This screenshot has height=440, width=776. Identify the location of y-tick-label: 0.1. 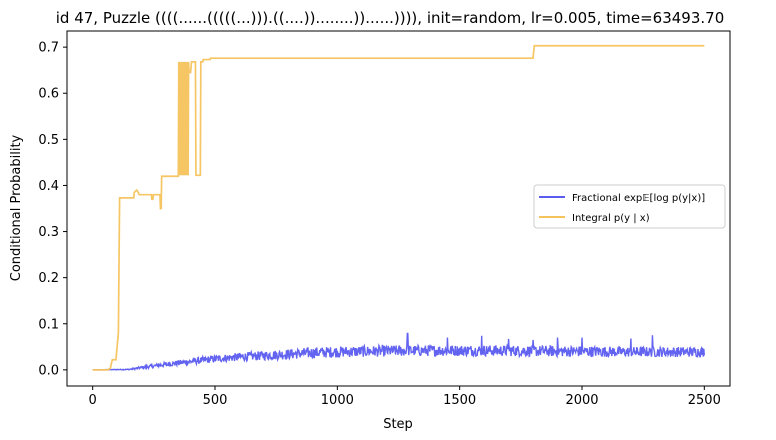
(48, 324).